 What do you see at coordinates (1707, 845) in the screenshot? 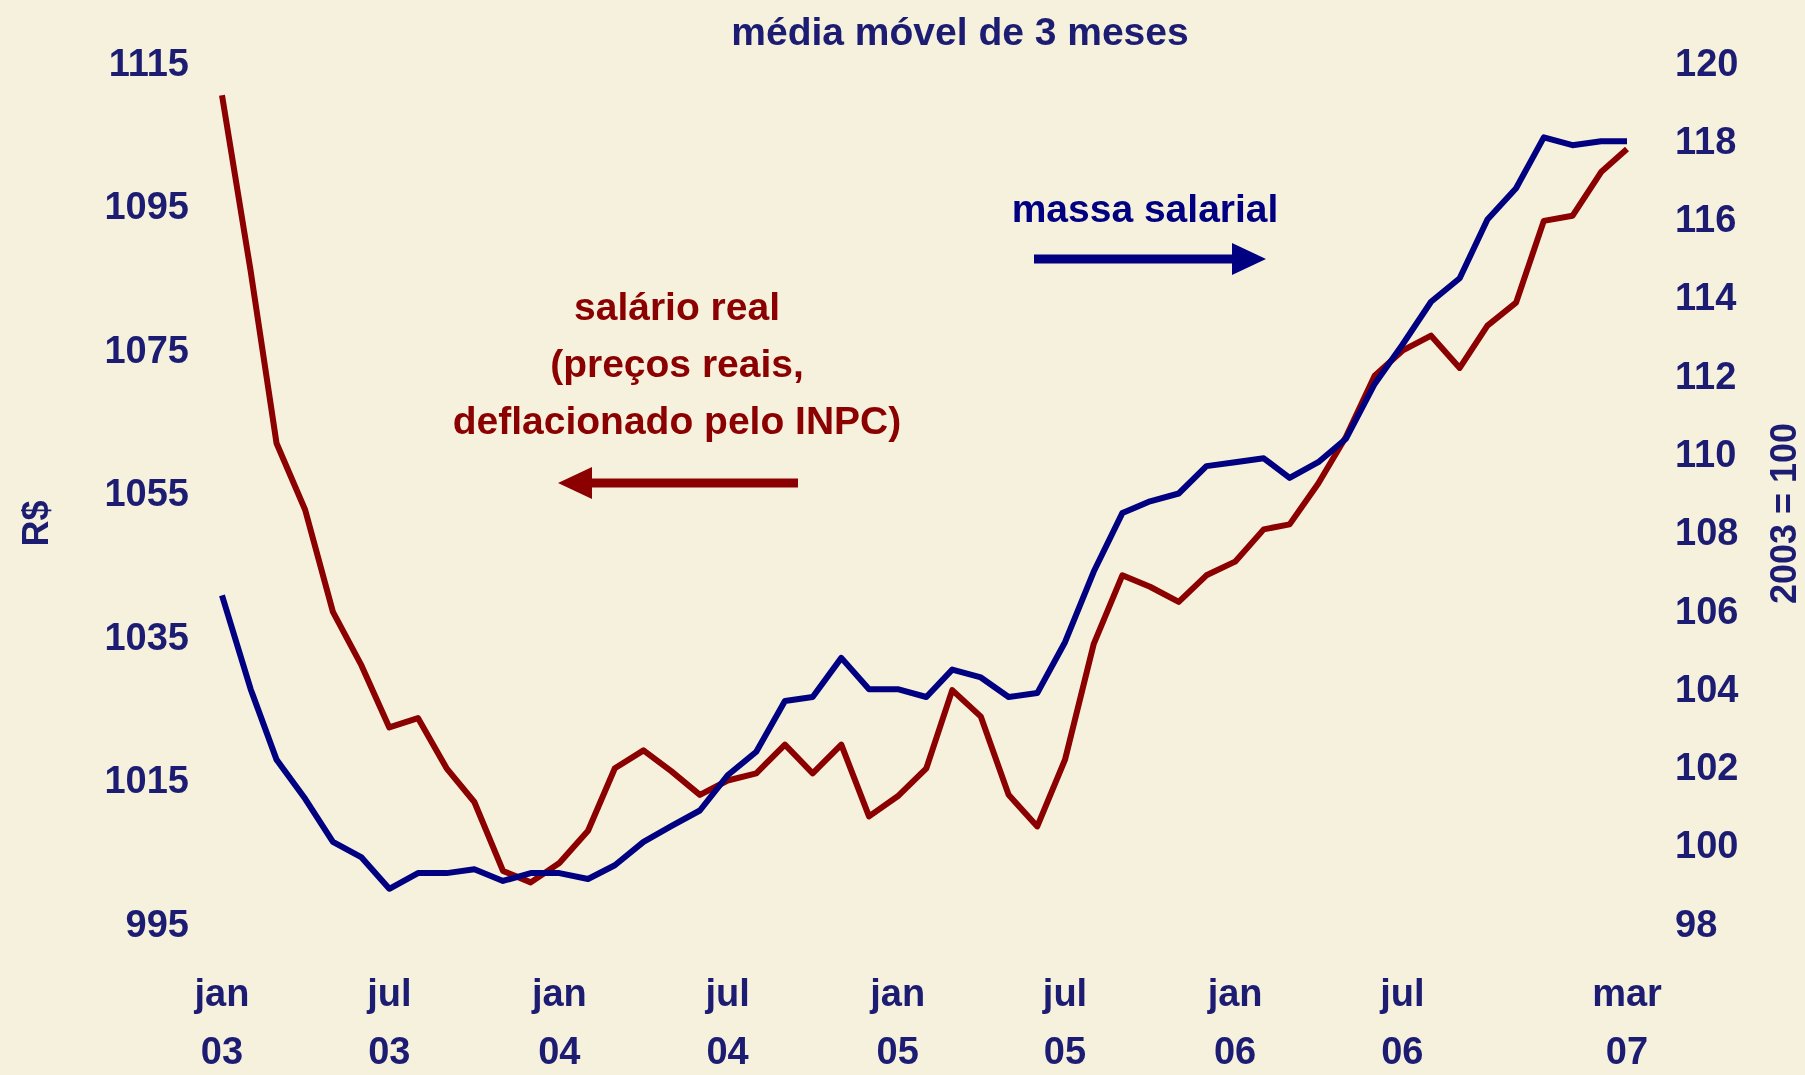
I see `y2-tick-label: 100` at bounding box center [1707, 845].